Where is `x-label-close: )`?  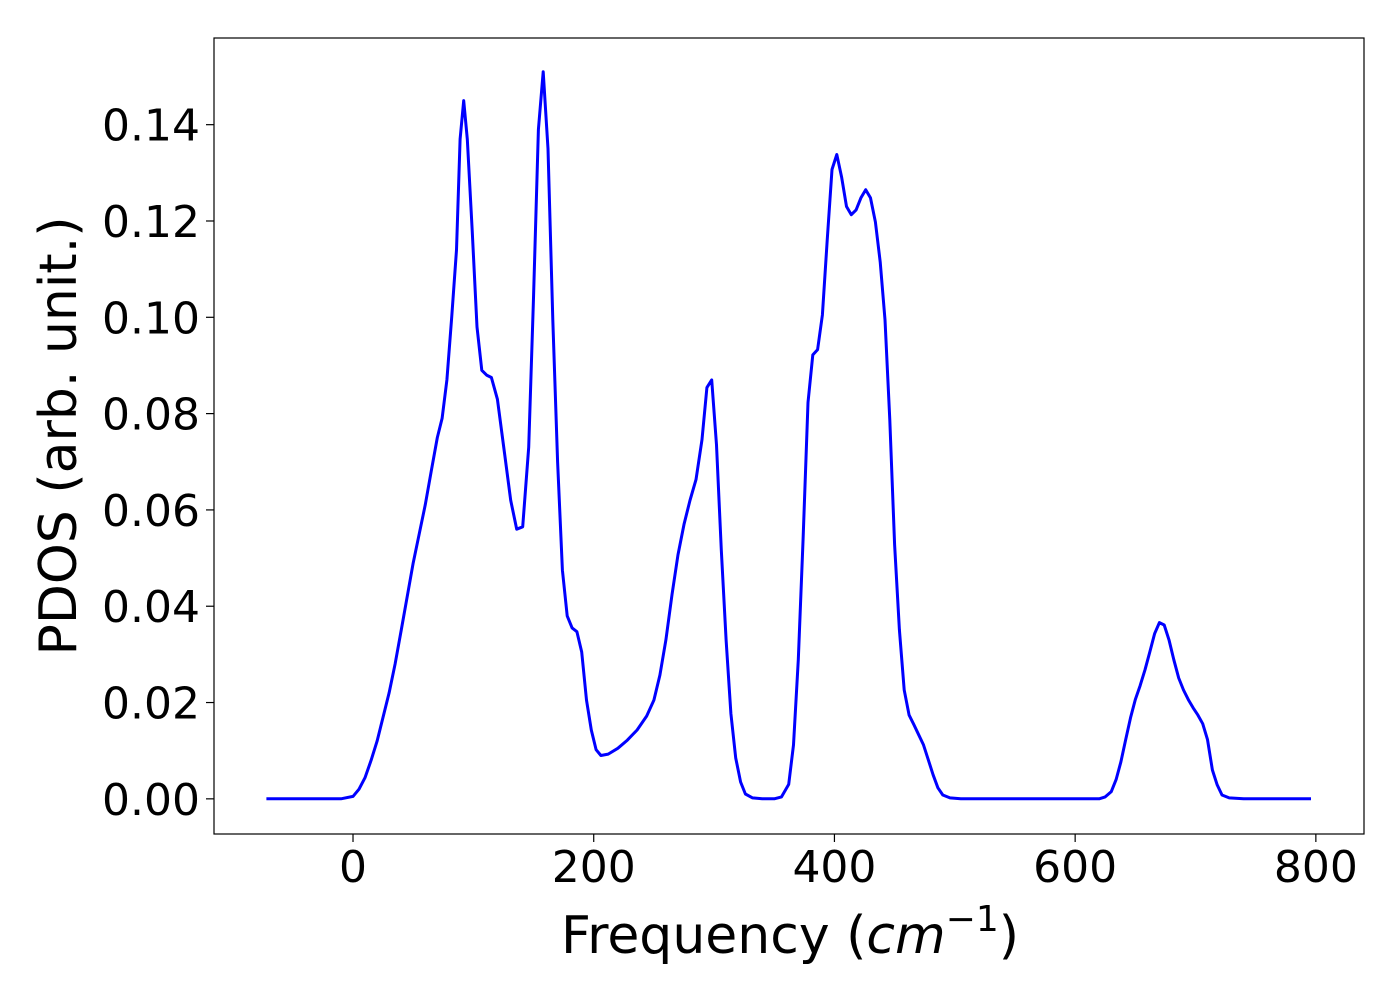
x-label-close: ) is located at coordinates (1009, 936).